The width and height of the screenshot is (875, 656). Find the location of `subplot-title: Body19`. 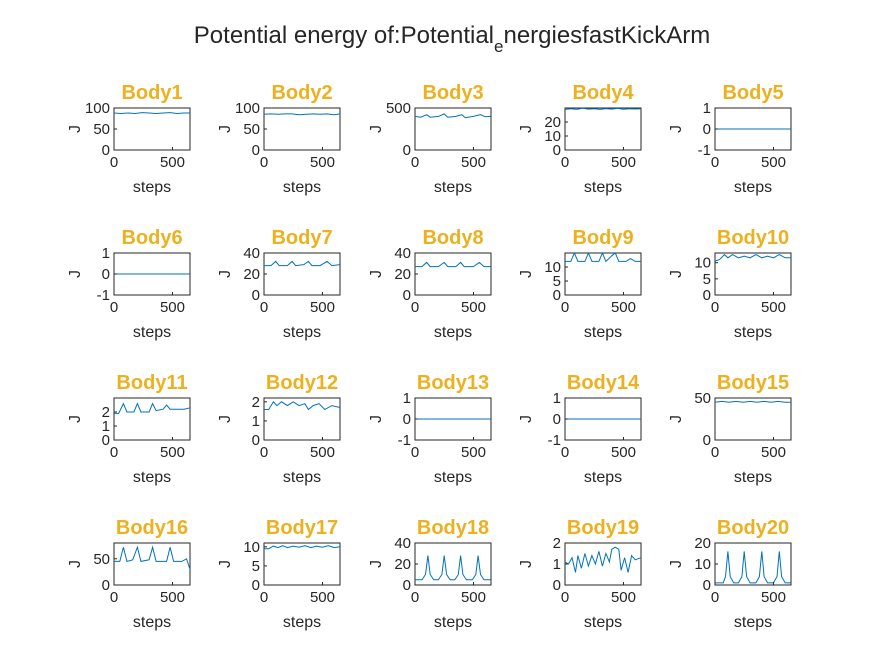

subplot-title: Body19 is located at coordinates (603, 528).